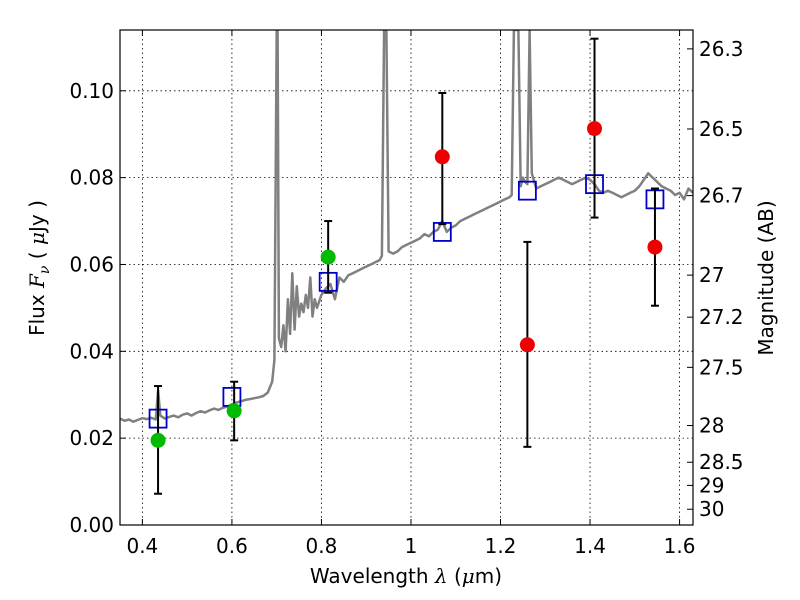 The width and height of the screenshot is (800, 600). I want to click on mag-tick-label: 26.7, so click(721, 196).